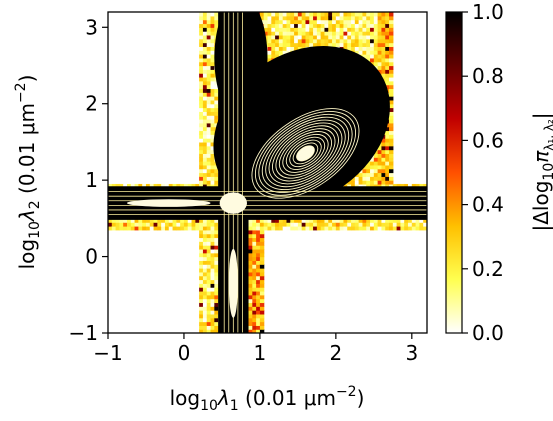 The width and height of the screenshot is (553, 421). Describe the element at coordinates (483, 172) in the screenshot. I see `colorbar-ticks: 0.0 0.2 0.4 0.6 0.8 1.0` at that location.